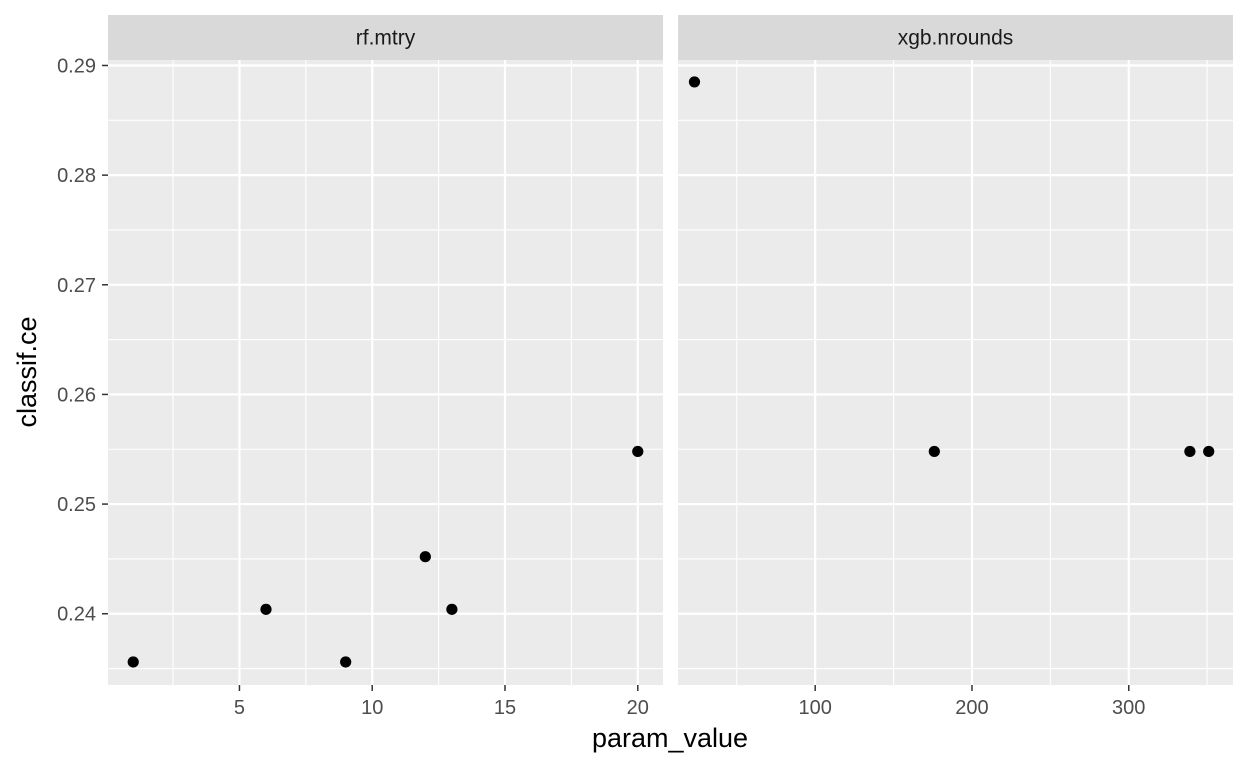 This screenshot has height=768, width=1248. What do you see at coordinates (971, 708) in the screenshot?
I see `x-tick-label: 200` at bounding box center [971, 708].